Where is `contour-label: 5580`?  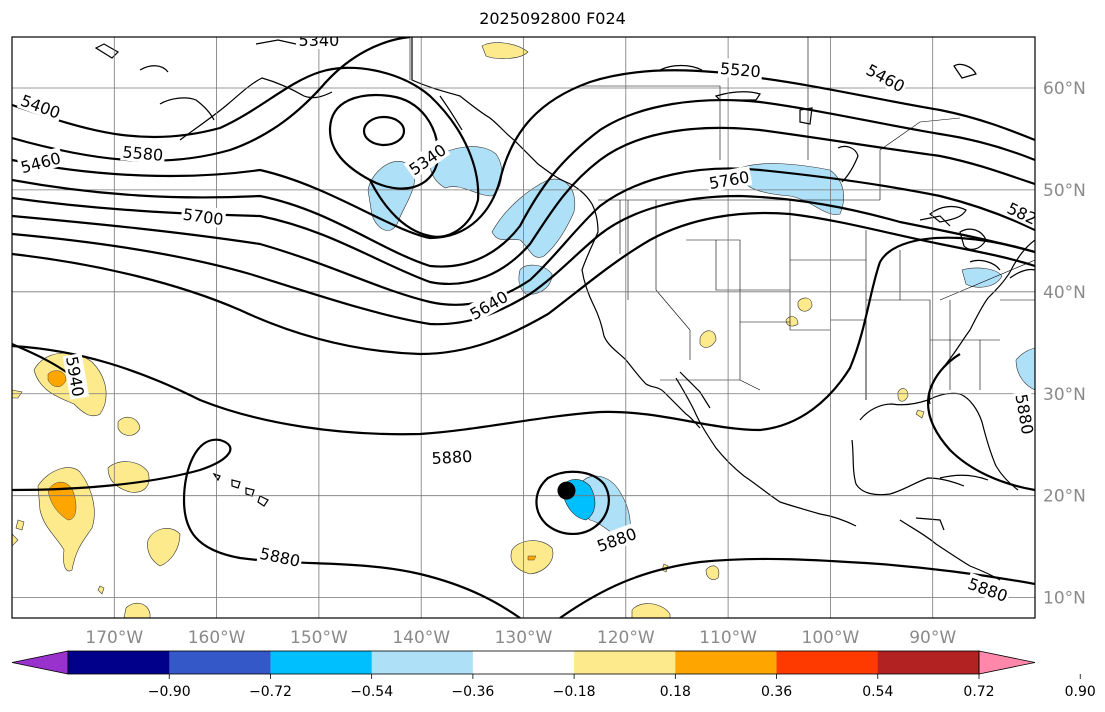 contour-label: 5580 is located at coordinates (143, 153).